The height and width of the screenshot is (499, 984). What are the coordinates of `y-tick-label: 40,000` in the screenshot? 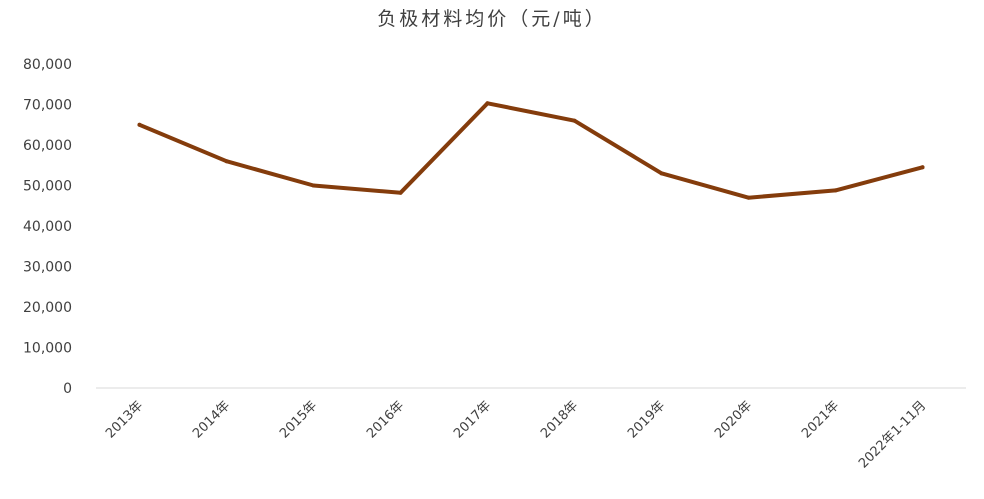 It's located at (47, 227).